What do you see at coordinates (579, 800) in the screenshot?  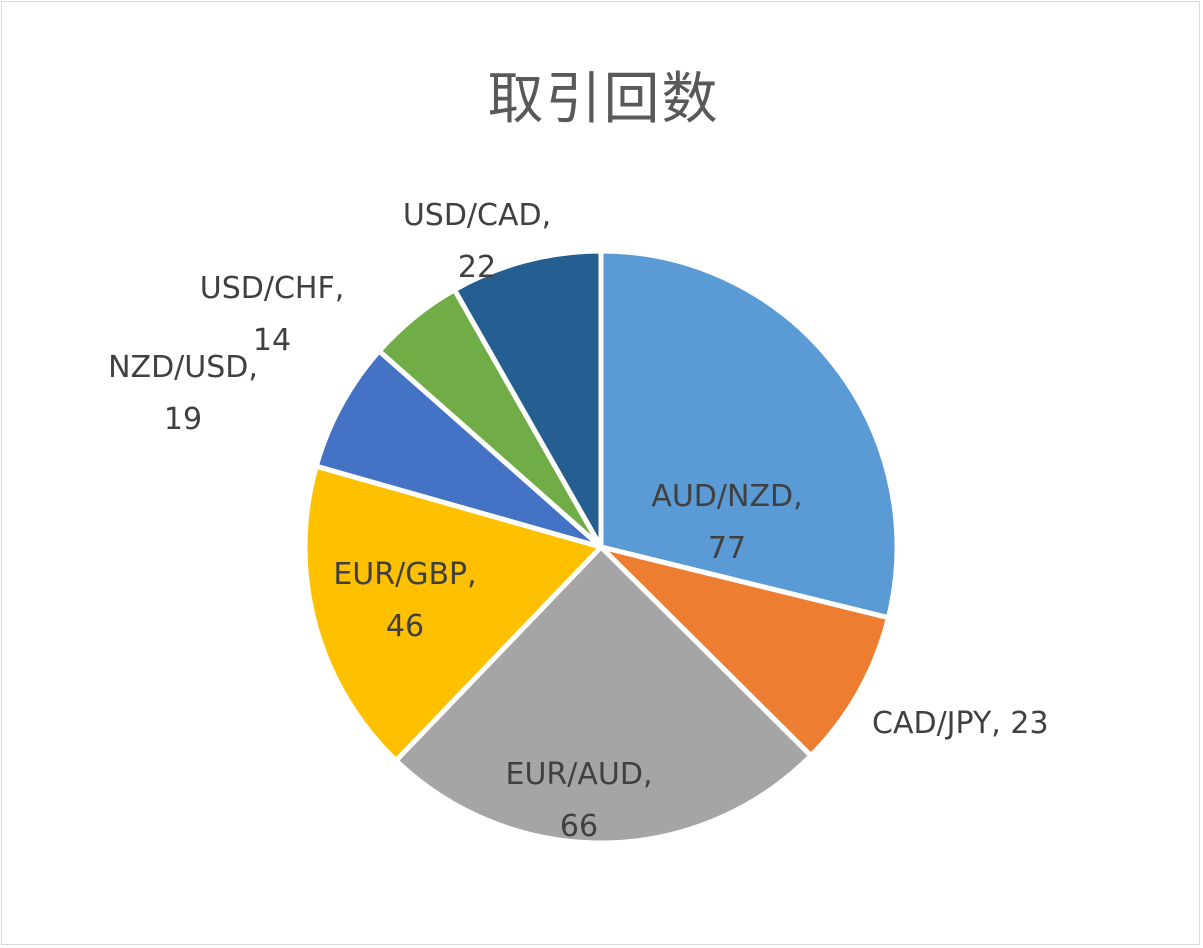 I see `data-label-eur-aud: EUR/AUD, 66` at bounding box center [579, 800].